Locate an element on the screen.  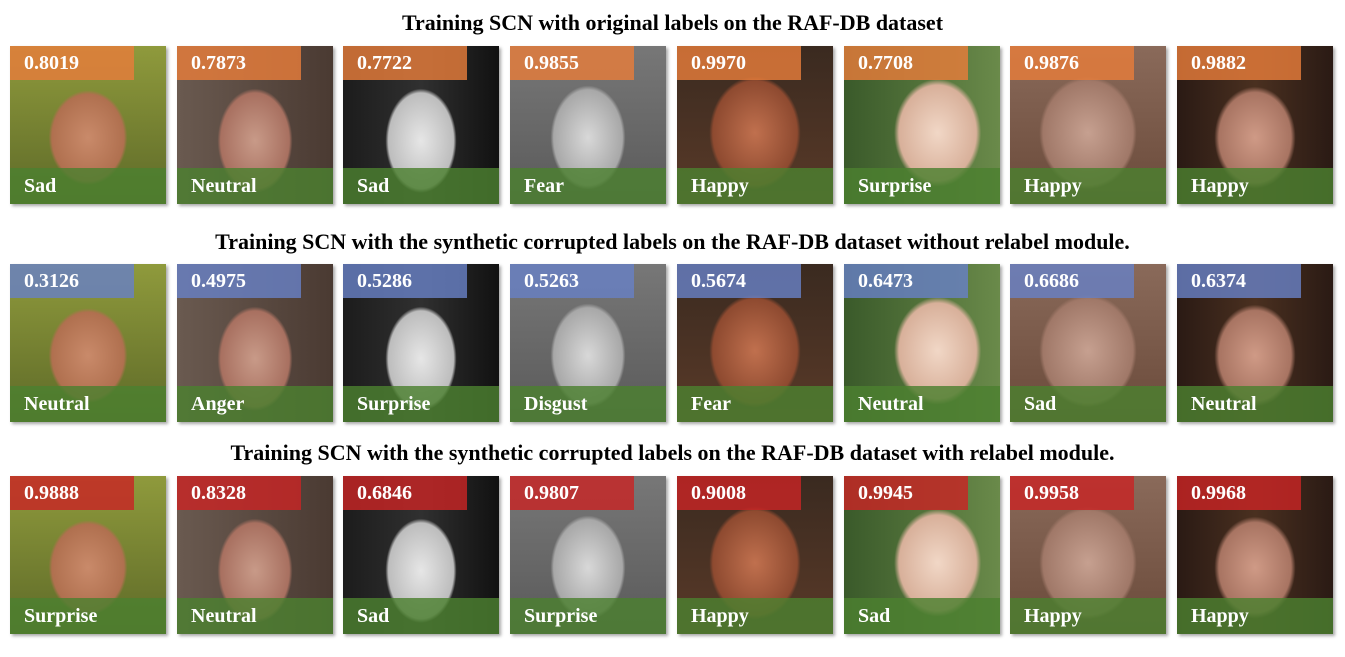
face-tile-original: 0.9855 Fear is located at coordinates (588, 125).